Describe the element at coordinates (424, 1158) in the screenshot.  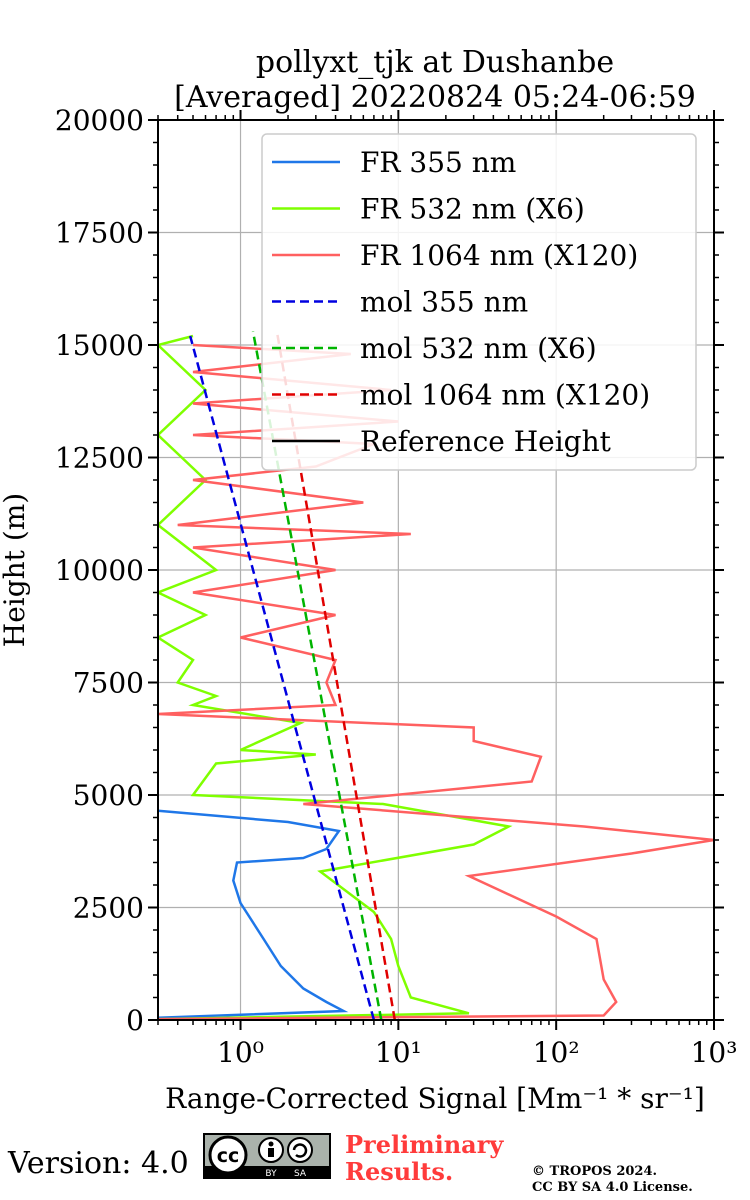
I see `preliminary-results-note: Preliminary Results.` at that location.